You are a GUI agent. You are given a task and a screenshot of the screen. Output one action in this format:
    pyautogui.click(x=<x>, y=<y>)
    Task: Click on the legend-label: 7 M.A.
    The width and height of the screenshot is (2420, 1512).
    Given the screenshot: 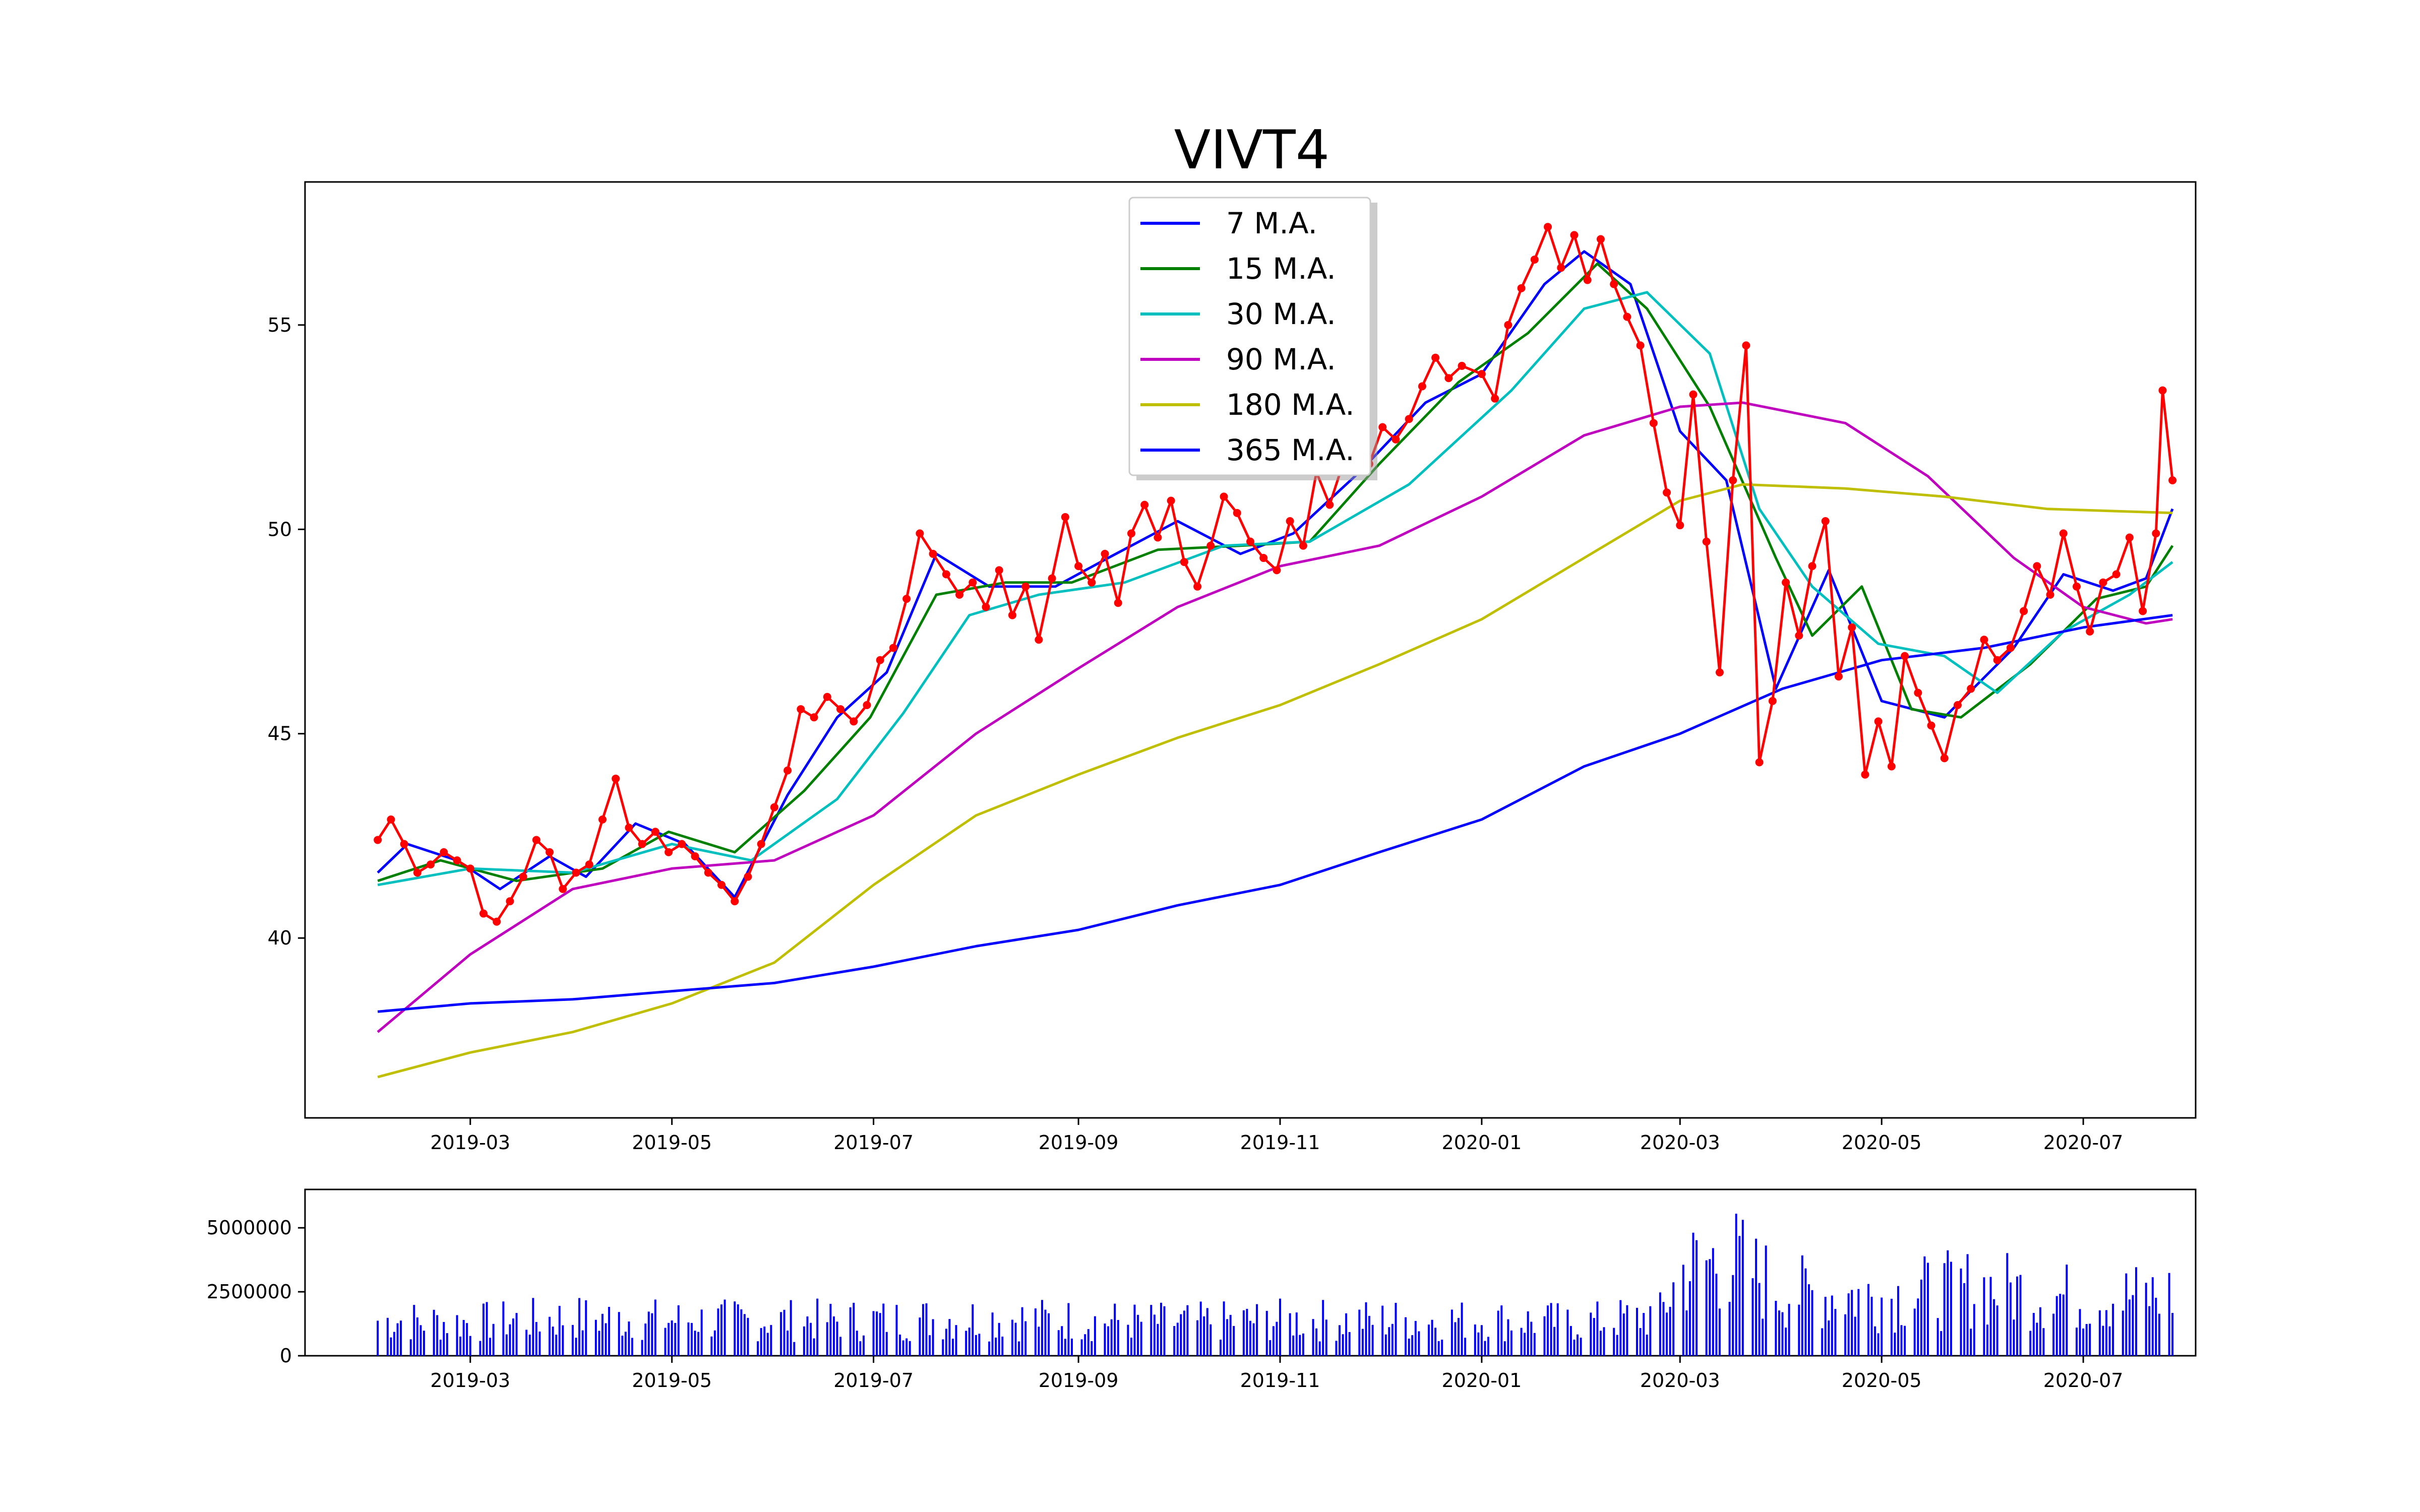 What is the action you would take?
    pyautogui.click(x=1271, y=223)
    